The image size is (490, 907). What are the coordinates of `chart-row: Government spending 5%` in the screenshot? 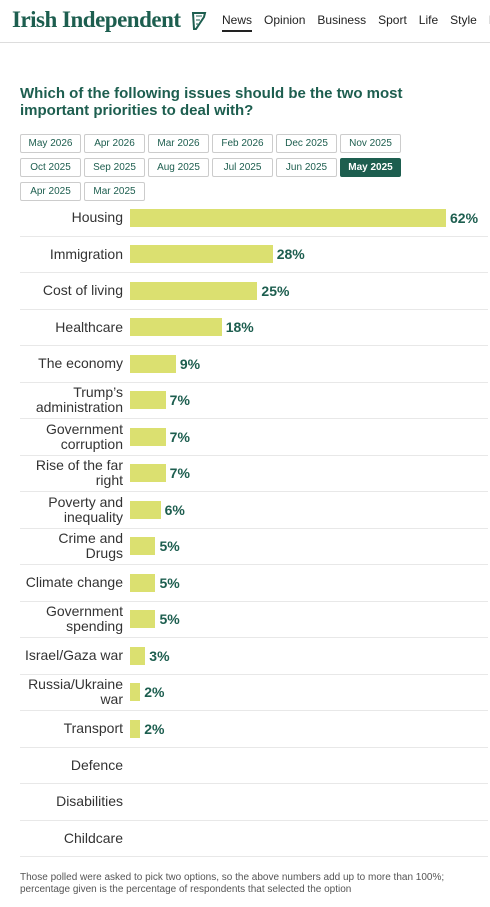 It's located at (254, 620).